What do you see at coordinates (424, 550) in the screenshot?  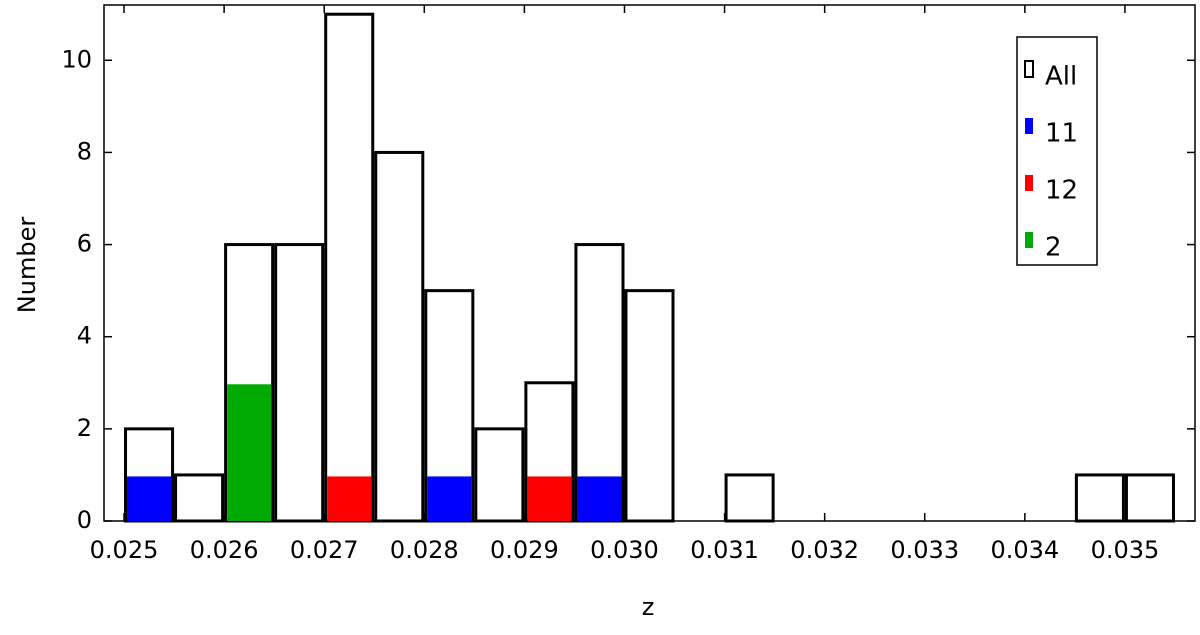 I see `x-tick-label: 0.028` at bounding box center [424, 550].